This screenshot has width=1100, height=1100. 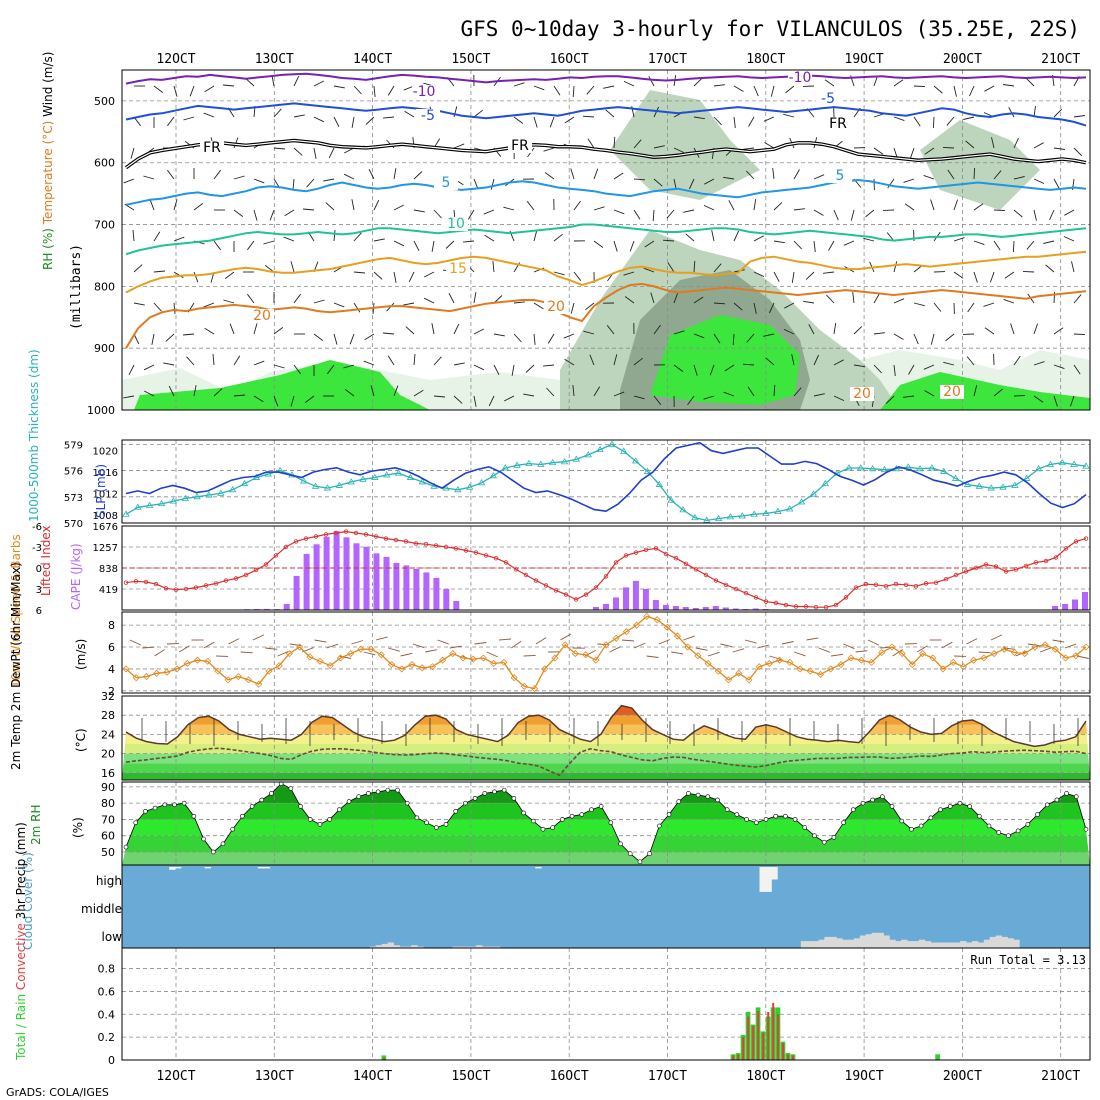 What do you see at coordinates (606, 477) in the screenshot?
I see `slp-line` at bounding box center [606, 477].